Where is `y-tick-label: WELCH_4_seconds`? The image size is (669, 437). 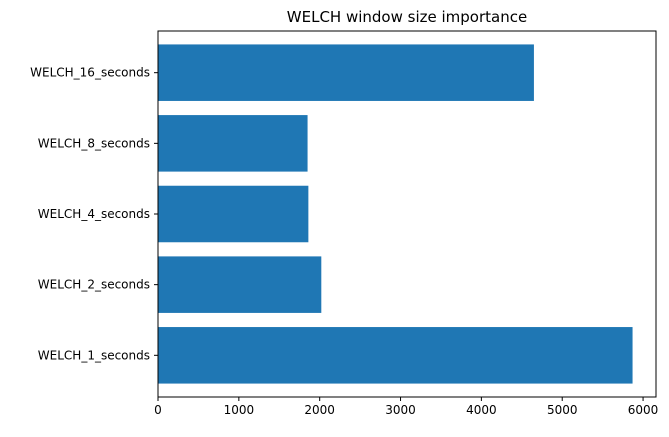
y-tick-label: WELCH_4_seconds is located at coordinates (94, 214).